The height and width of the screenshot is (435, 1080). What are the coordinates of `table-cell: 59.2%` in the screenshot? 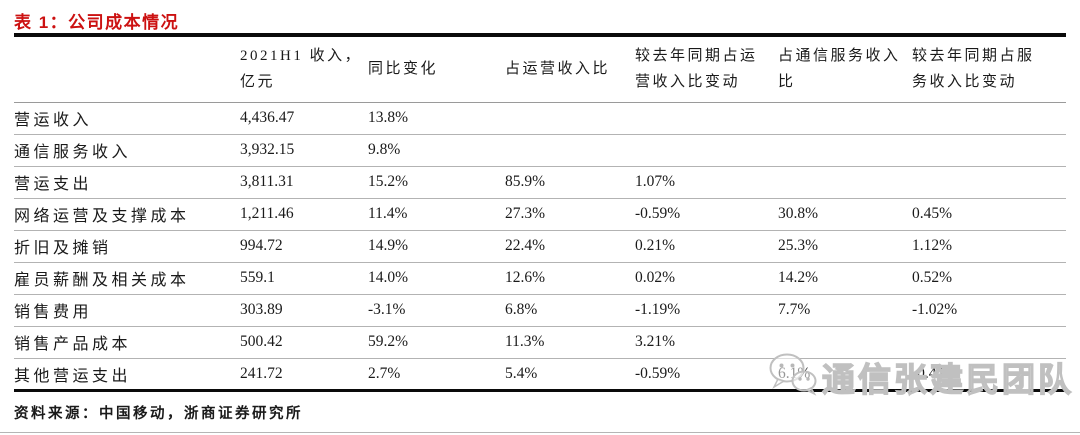 It's located at (436, 342).